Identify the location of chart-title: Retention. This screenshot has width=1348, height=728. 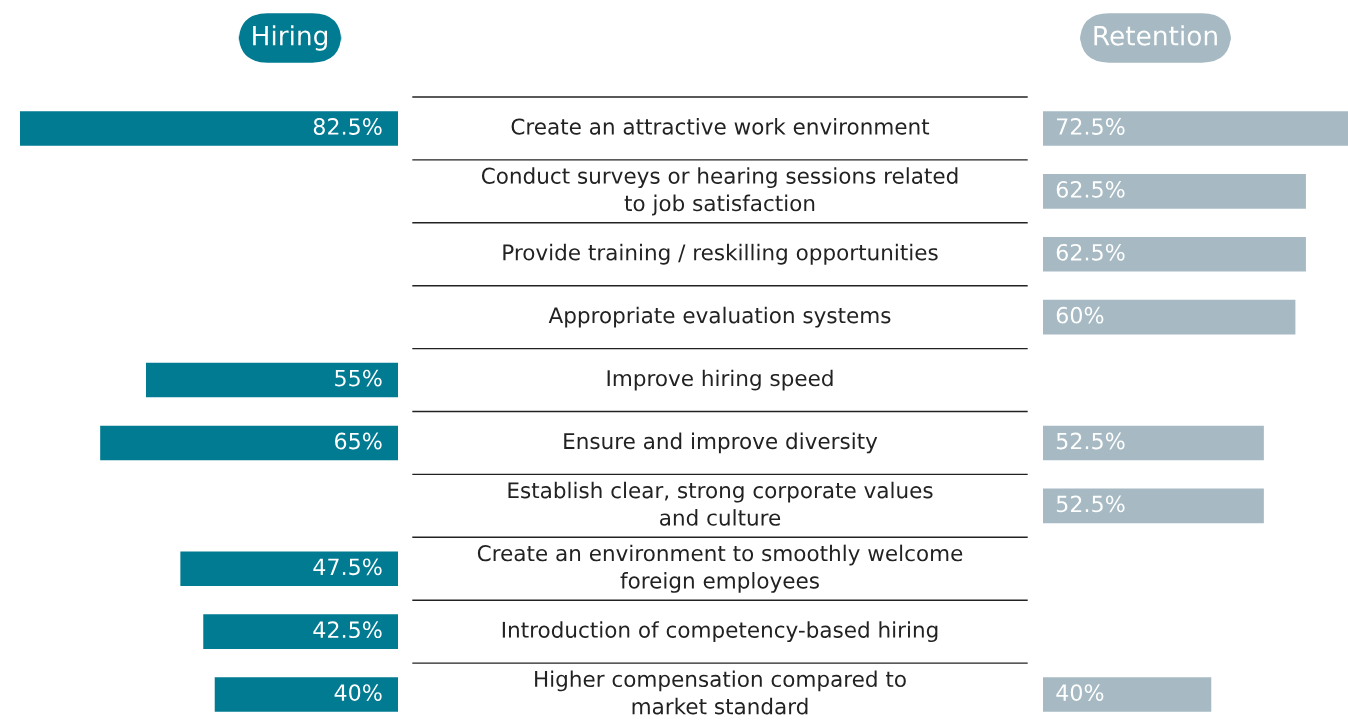
(1155, 35).